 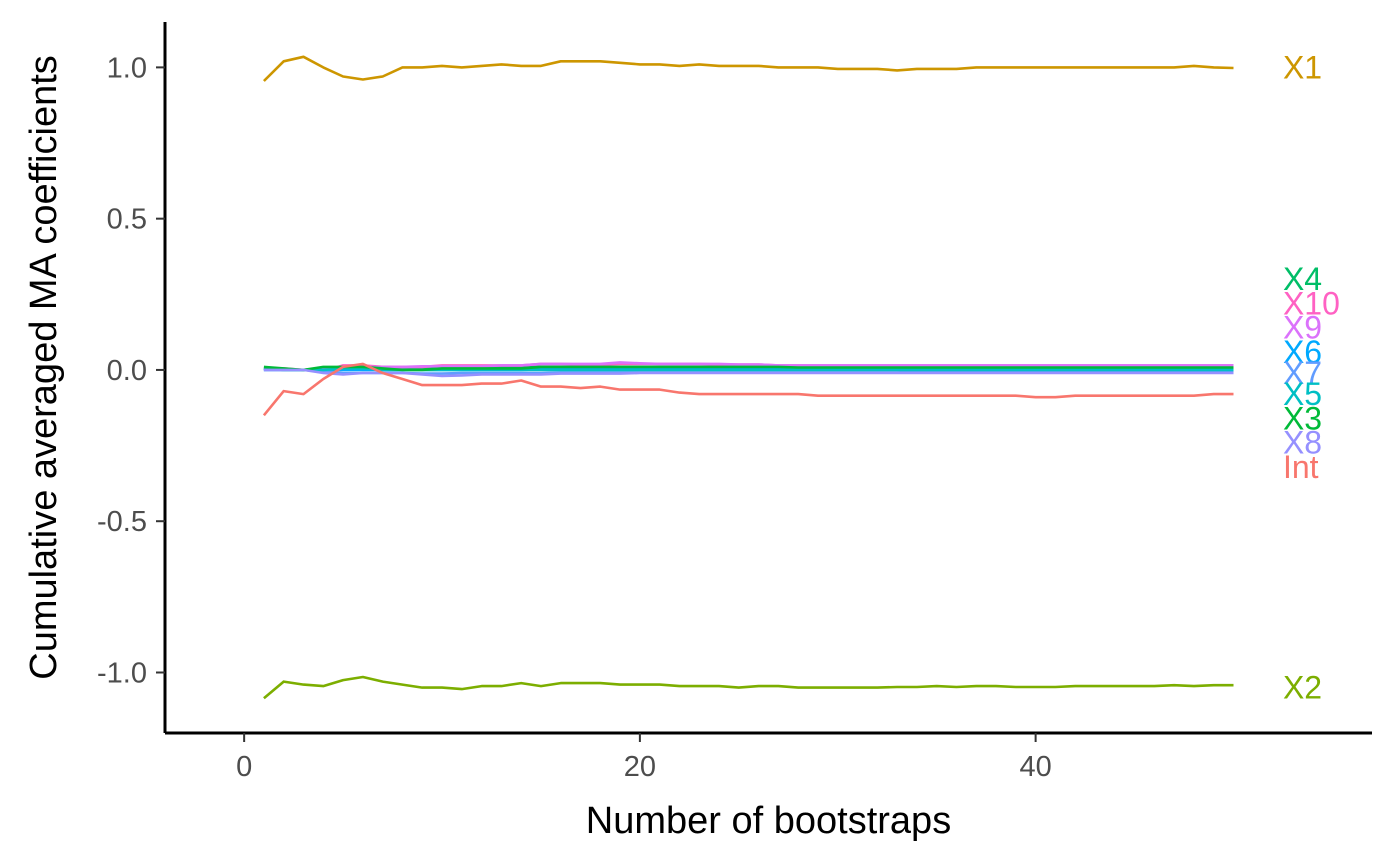 What do you see at coordinates (768, 821) in the screenshot?
I see `x-axis-title: Number of bootstraps` at bounding box center [768, 821].